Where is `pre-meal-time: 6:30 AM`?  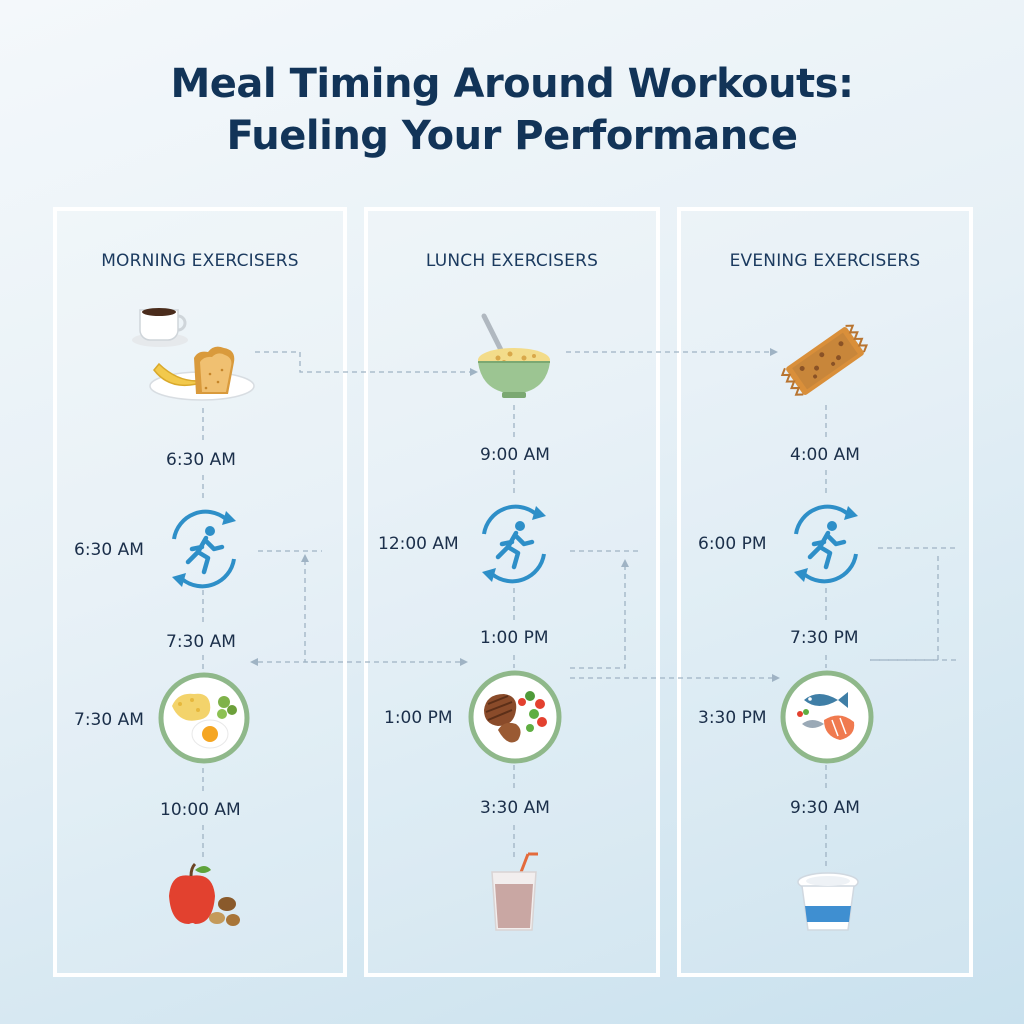
pre-meal-time: 6:30 AM is located at coordinates (201, 460).